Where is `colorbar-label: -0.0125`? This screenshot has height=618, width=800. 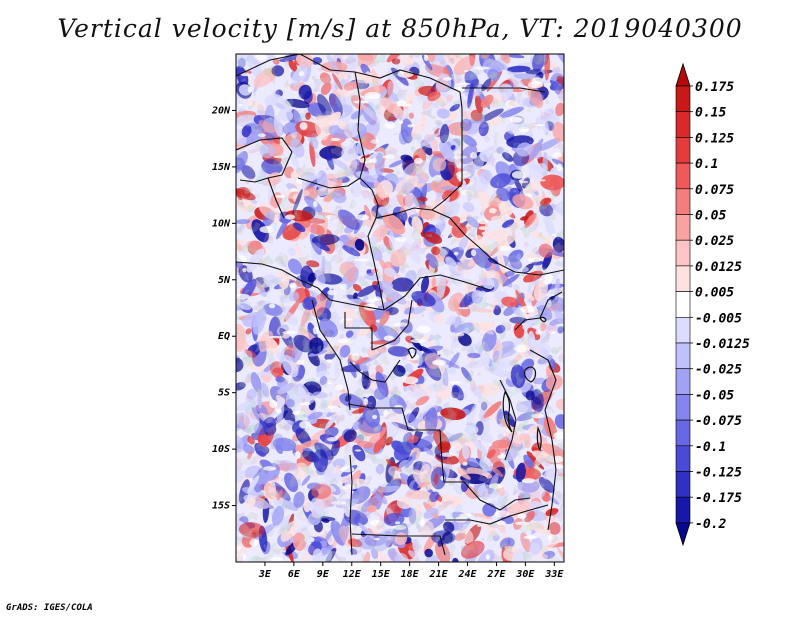 colorbar-label: -0.0125 is located at coordinates (722, 344).